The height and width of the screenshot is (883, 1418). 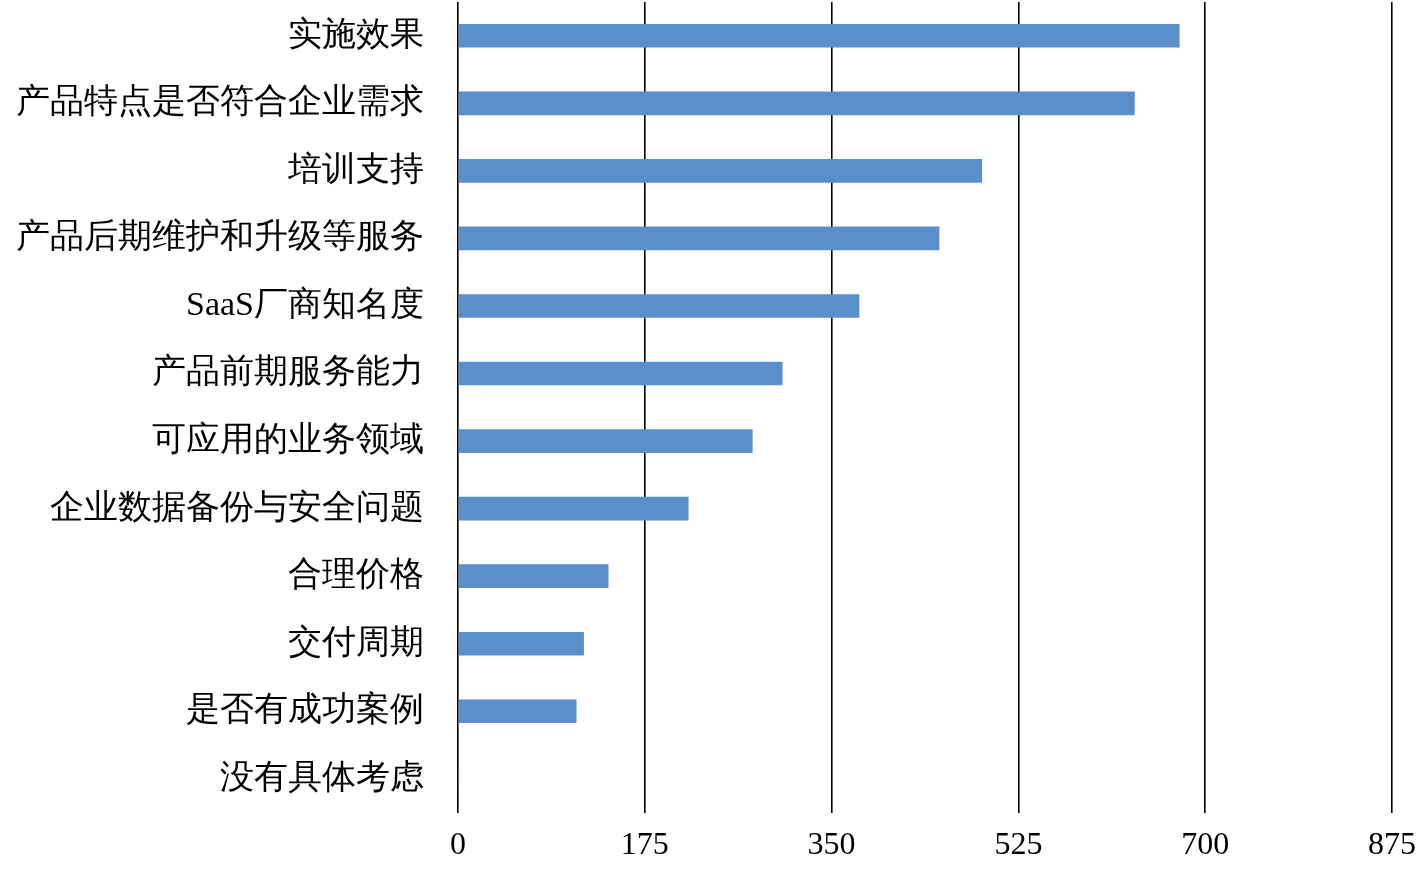 I want to click on y-tick-label: 是否有成功案例, so click(x=305, y=709).